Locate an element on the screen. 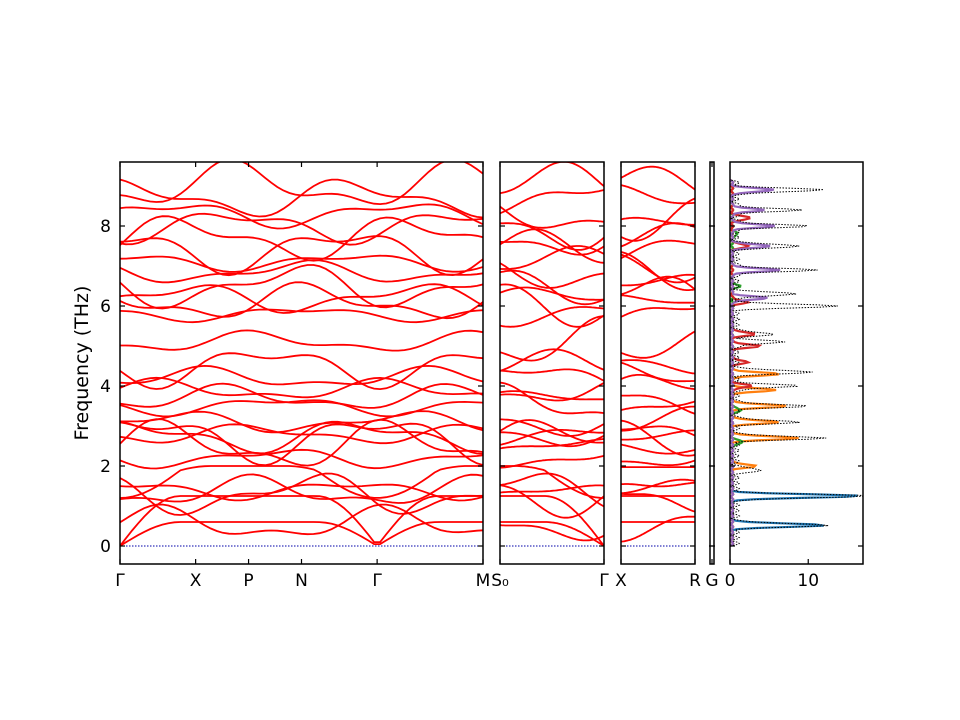 The width and height of the screenshot is (960, 720). band-panel-3: G is located at coordinates (712, 376).